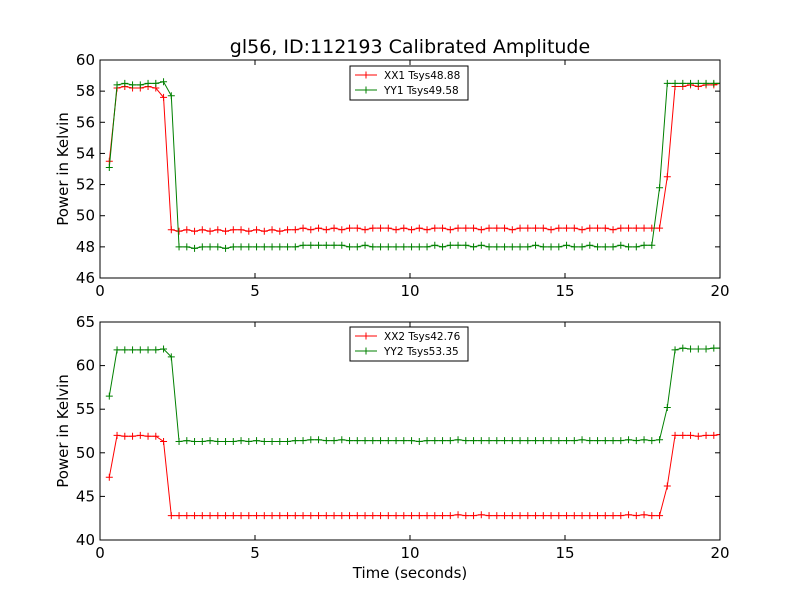  What do you see at coordinates (85, 540) in the screenshot?
I see `bottom-ytick-label: 40` at bounding box center [85, 540].